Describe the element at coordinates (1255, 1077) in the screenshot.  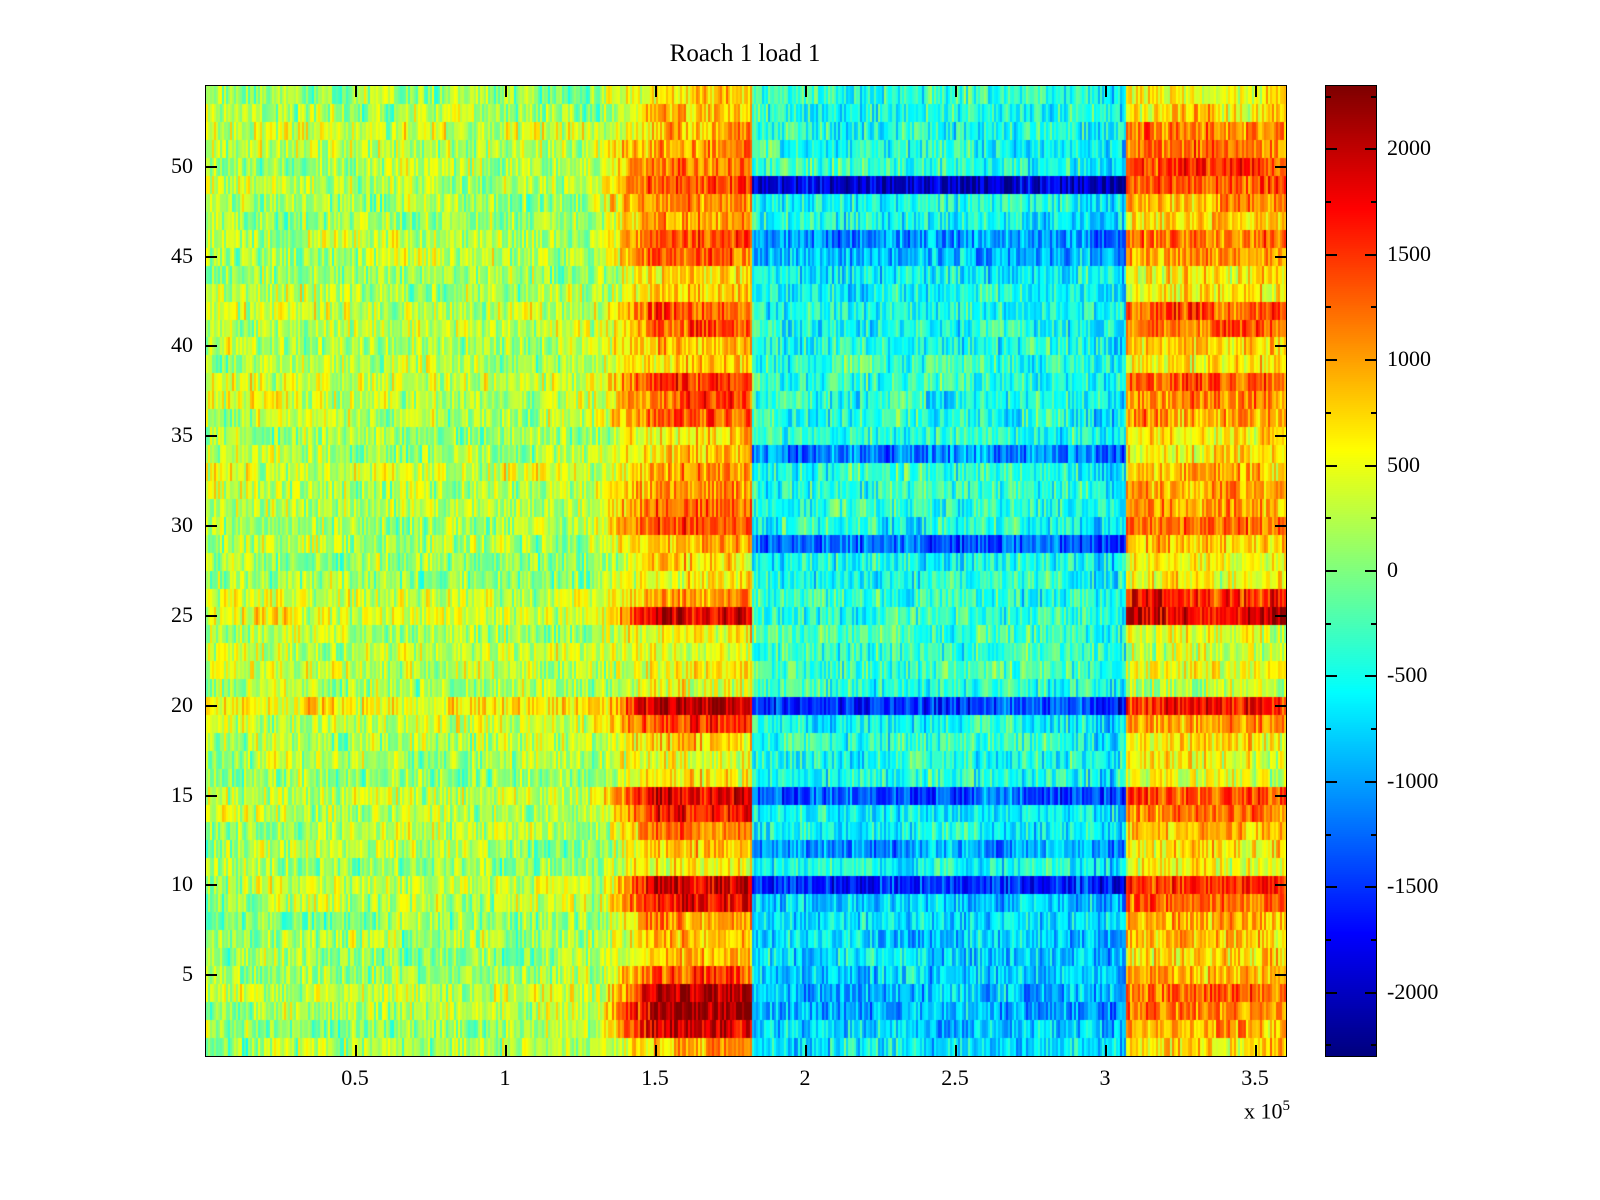
I see `x-tick-label: 3.5` at that location.